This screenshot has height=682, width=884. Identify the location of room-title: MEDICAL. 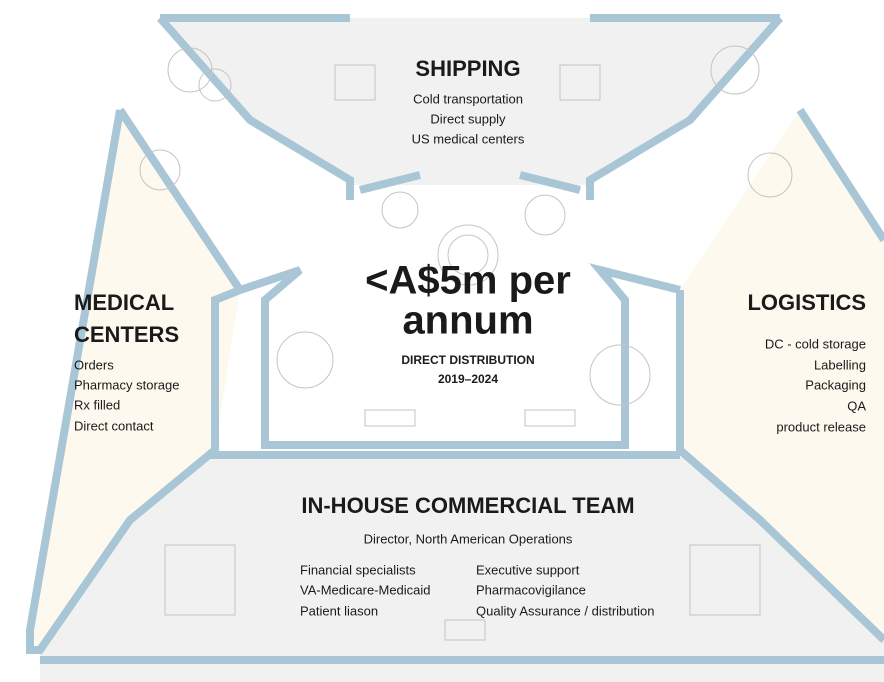
(124, 302).